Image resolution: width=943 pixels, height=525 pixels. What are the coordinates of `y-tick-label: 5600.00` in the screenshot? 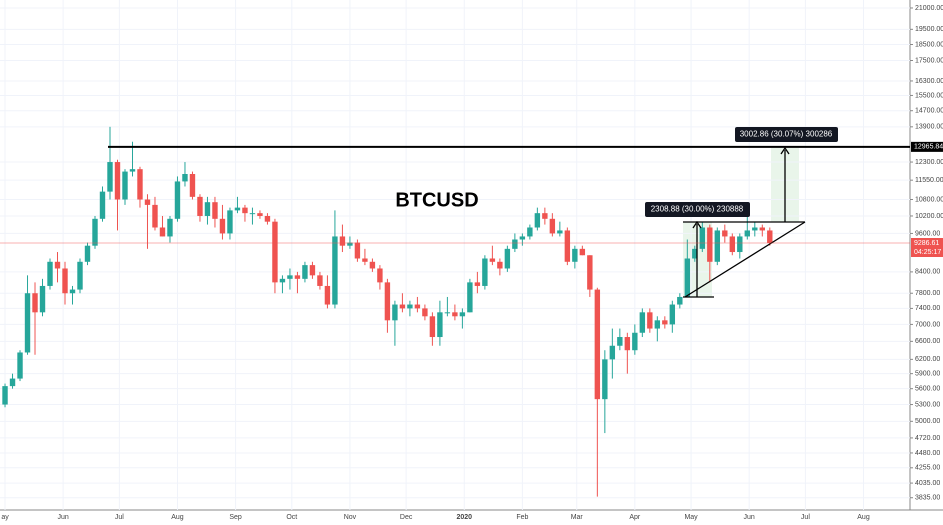 It's located at (927, 389).